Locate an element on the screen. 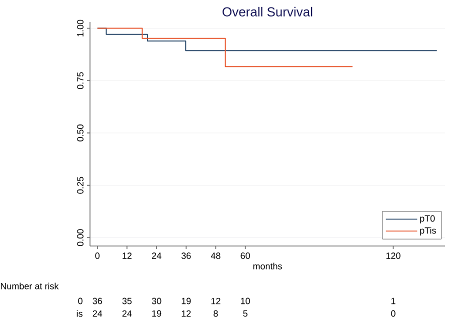 The height and width of the screenshot is (325, 450). legend-label: pT0 is located at coordinates (427, 219).